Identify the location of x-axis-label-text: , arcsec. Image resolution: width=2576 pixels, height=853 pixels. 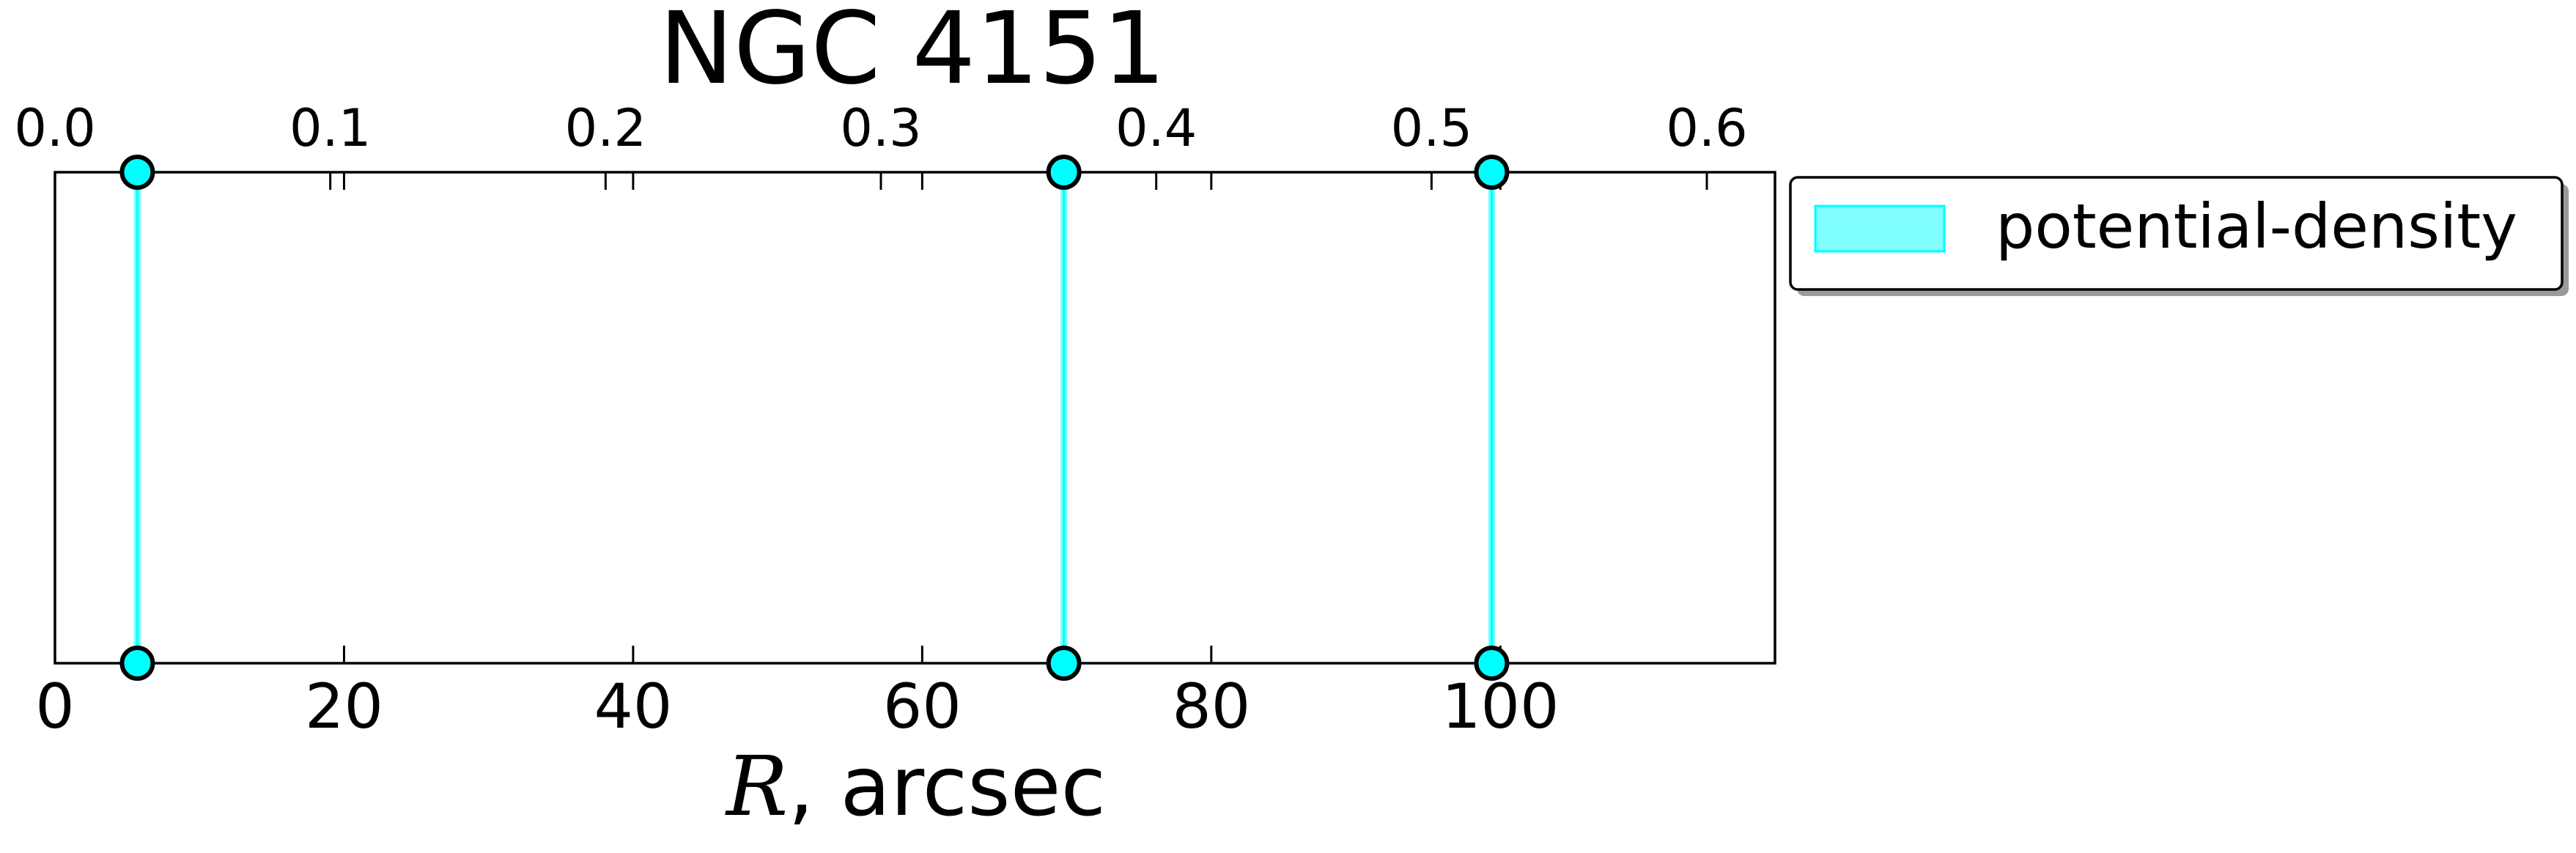
(947, 787).